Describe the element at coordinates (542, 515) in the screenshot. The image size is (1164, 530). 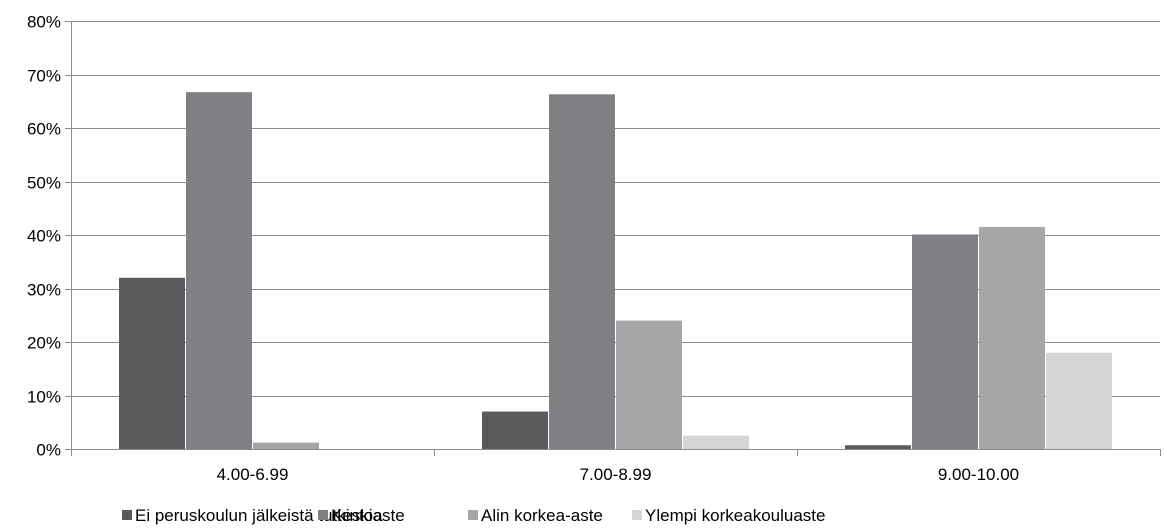
I see `legend-label: Alin korkea-aste` at that location.